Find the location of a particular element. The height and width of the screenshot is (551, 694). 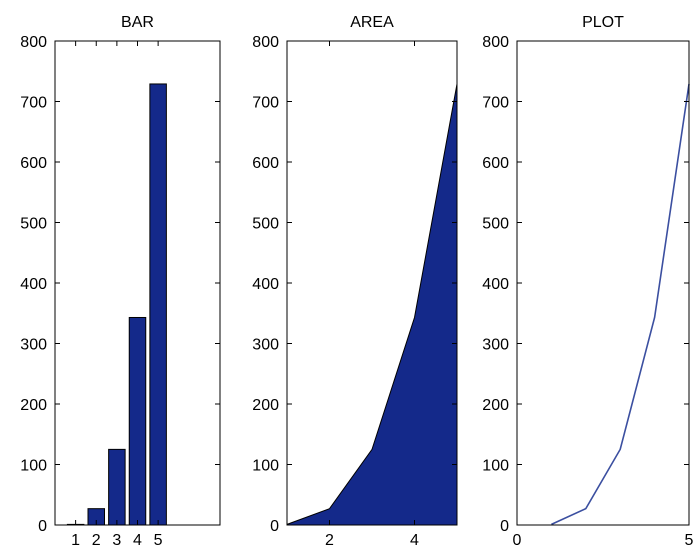

x-tick-label: 3 is located at coordinates (116, 540).